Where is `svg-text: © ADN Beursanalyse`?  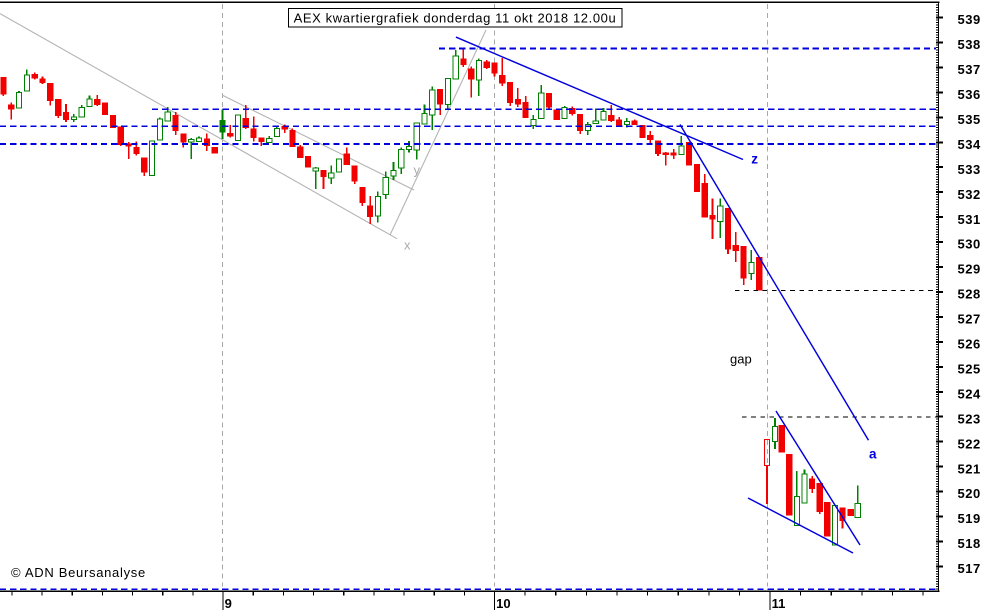 svg-text: © ADN Beursanalyse is located at coordinates (78, 572).